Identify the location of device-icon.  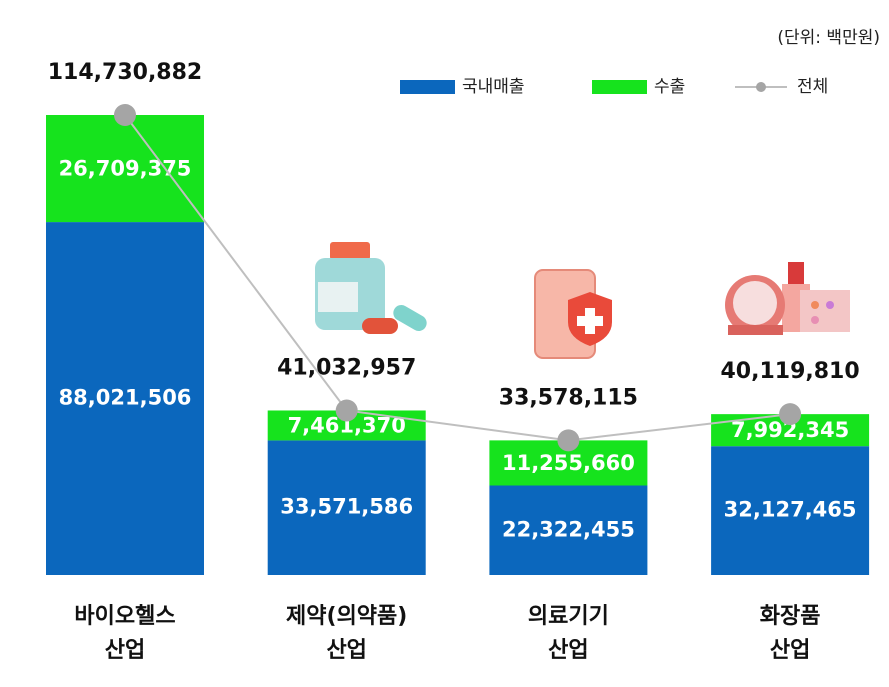
(573, 314).